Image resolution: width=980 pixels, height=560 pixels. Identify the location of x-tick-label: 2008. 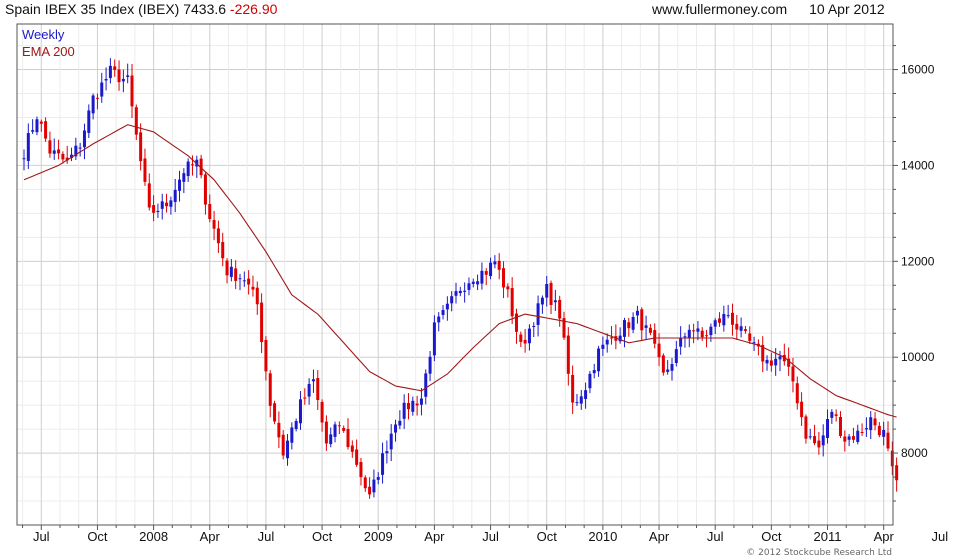
(153, 536).